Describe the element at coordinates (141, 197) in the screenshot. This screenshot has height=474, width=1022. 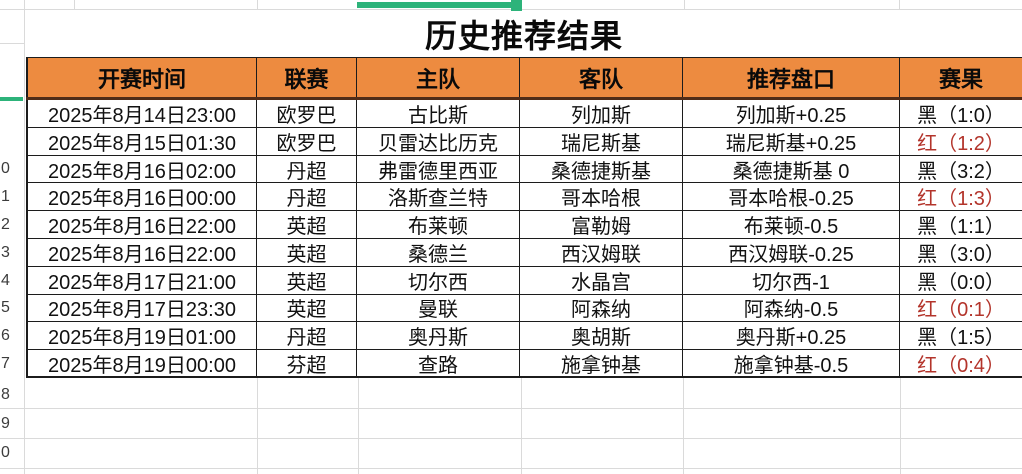
I see `cell-time: 2025年8月16日00:00` at that location.